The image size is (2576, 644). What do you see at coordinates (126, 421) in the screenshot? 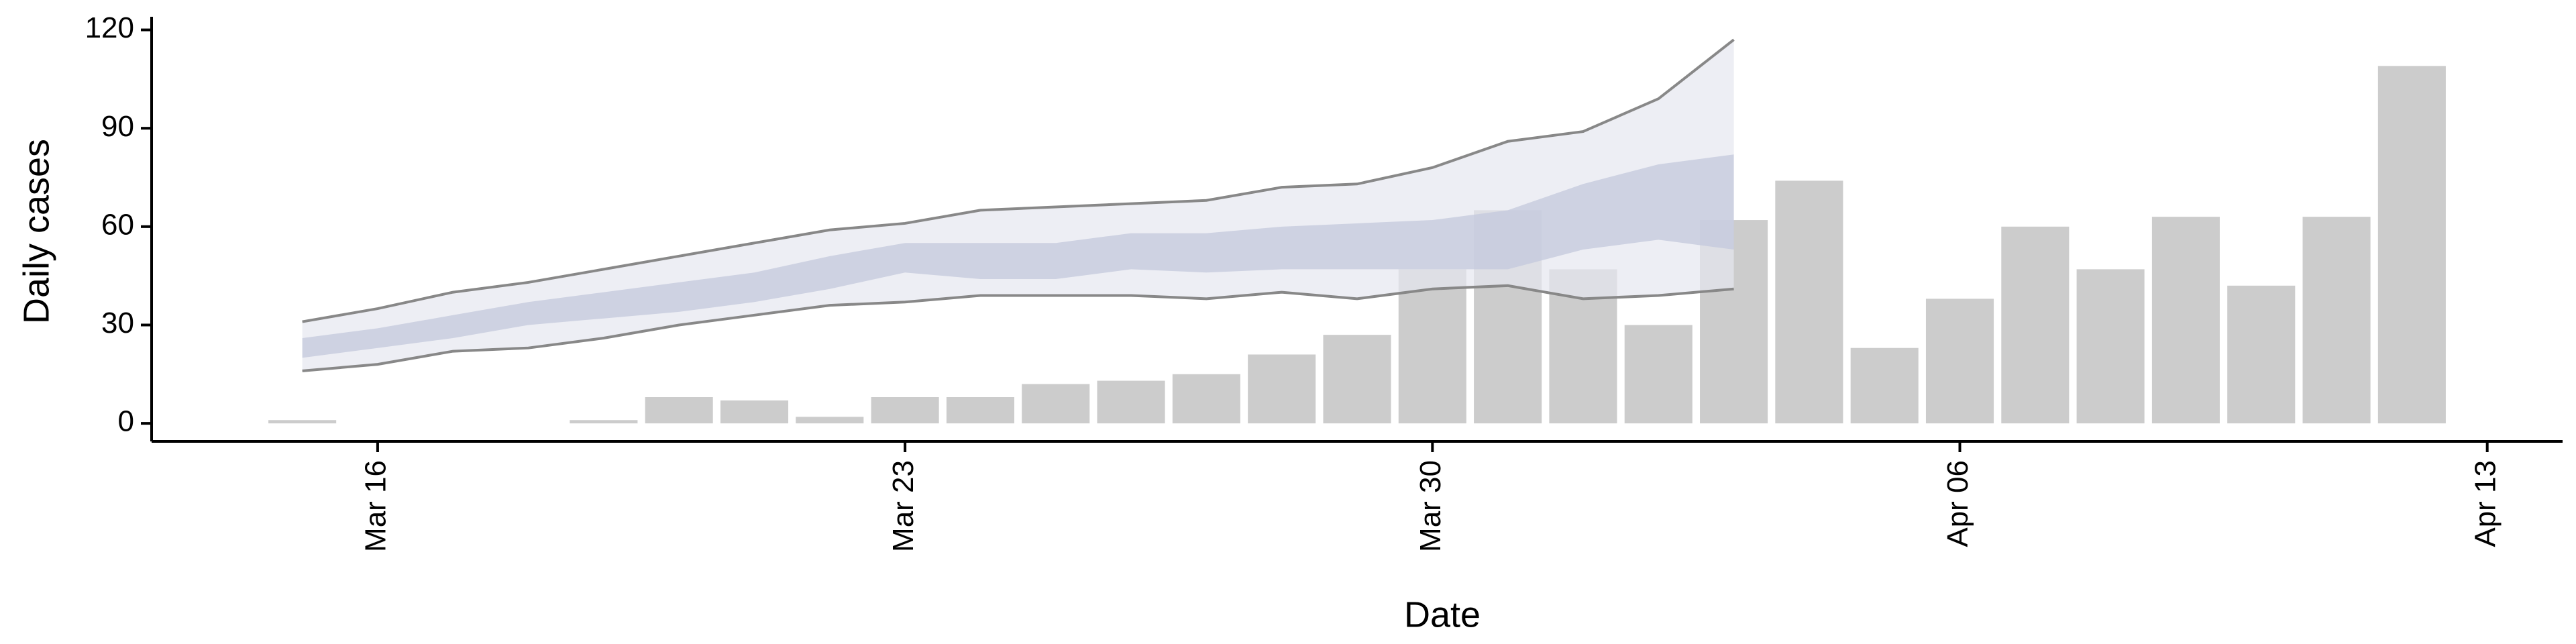
I see `y-tick-label: 0` at bounding box center [126, 421].